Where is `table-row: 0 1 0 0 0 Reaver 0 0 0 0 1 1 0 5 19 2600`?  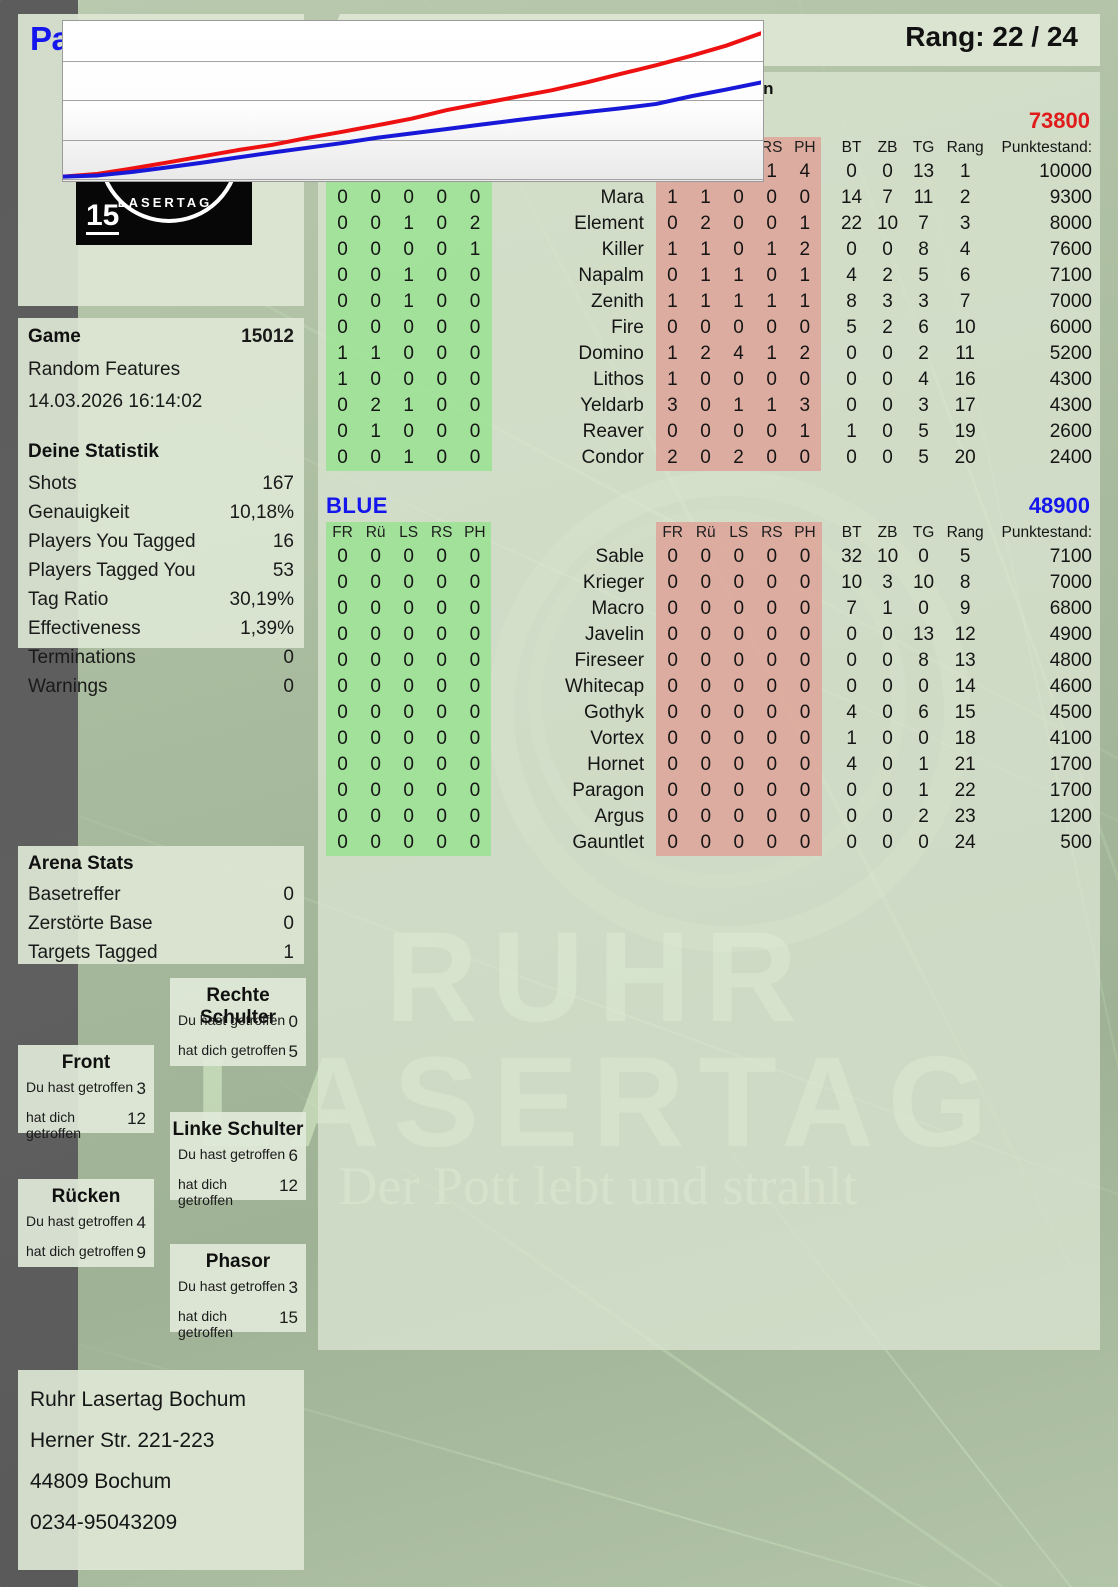
table-row: 0 1 0 0 0 Reaver 0 0 0 0 1 1 0 5 19 2600 is located at coordinates (713, 432).